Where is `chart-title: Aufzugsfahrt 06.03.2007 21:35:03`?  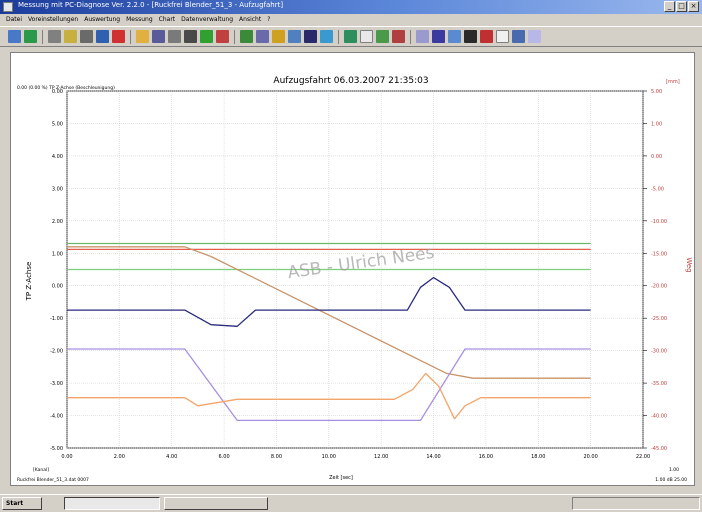
chart-title: Aufzugsfahrt 06.03.2007 21:35:03 is located at coordinates (350, 81).